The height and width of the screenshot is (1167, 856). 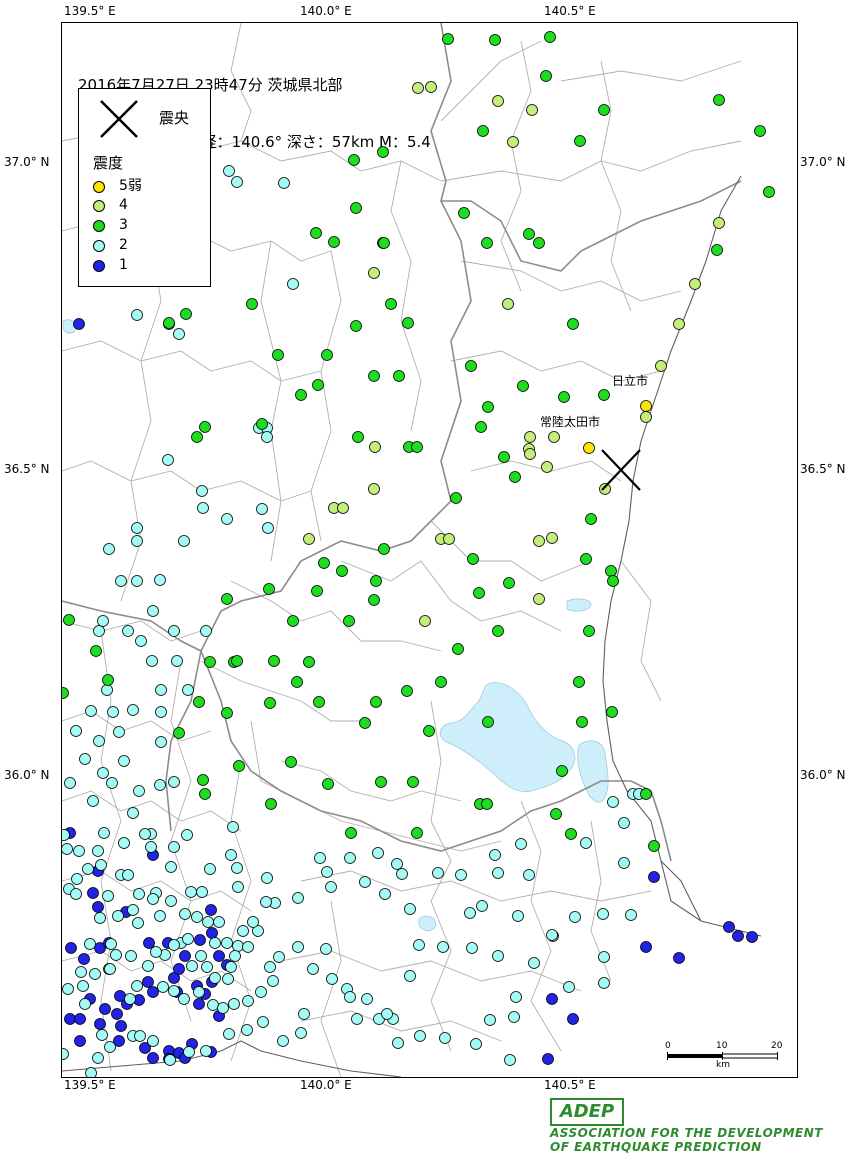 What do you see at coordinates (174, 118) in the screenshot?
I see `epicenter-legend-label: 震央` at bounding box center [174, 118].